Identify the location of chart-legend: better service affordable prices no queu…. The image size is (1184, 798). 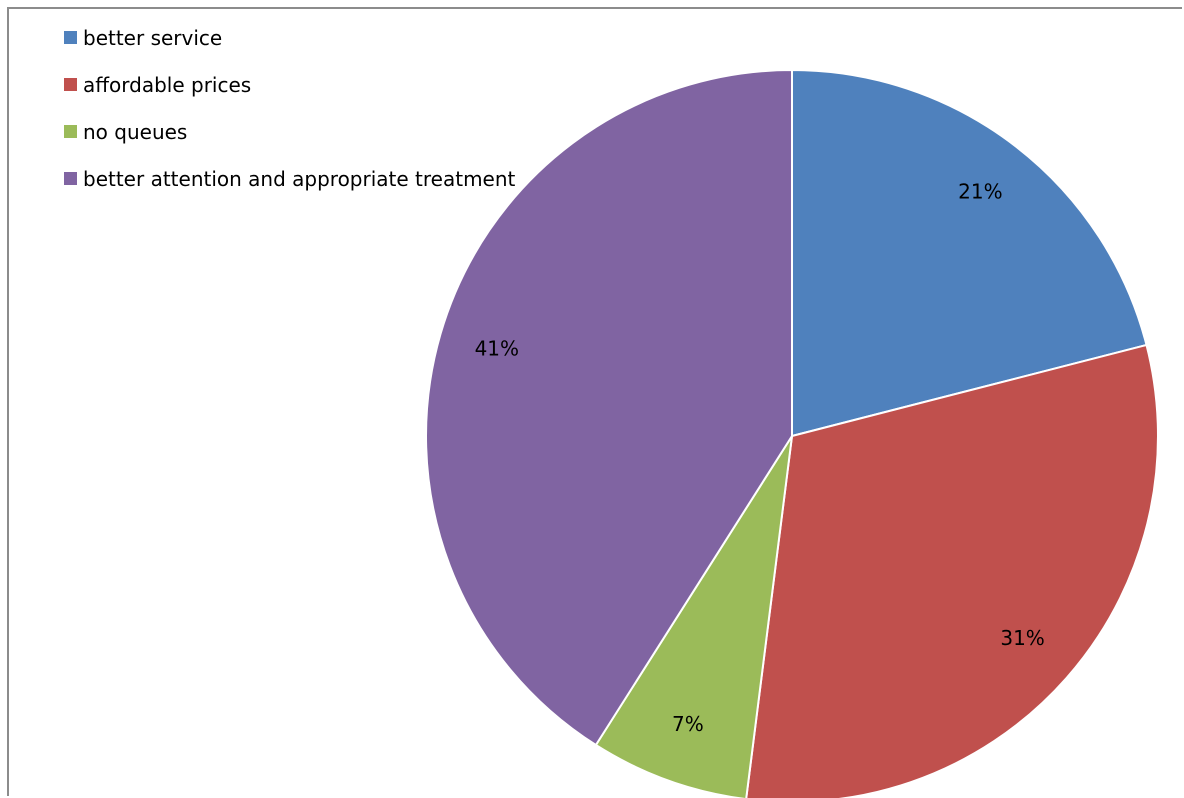
(289, 108).